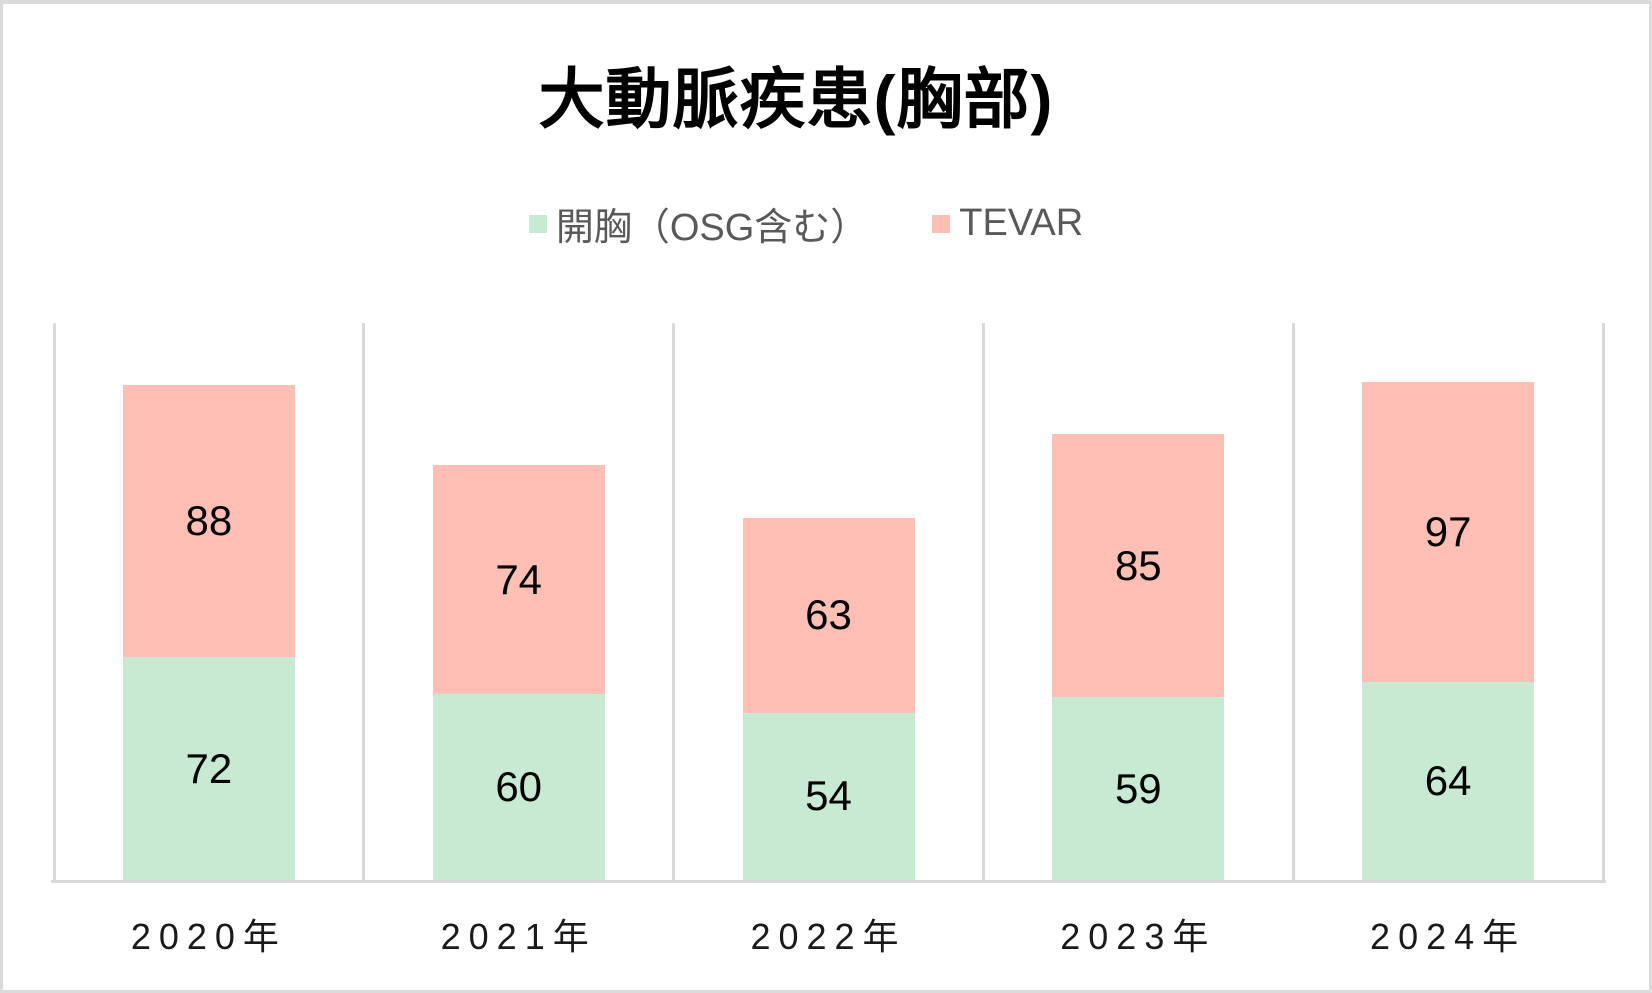  I want to click on bar-segment-open-surgery: 64, so click(1448, 780).